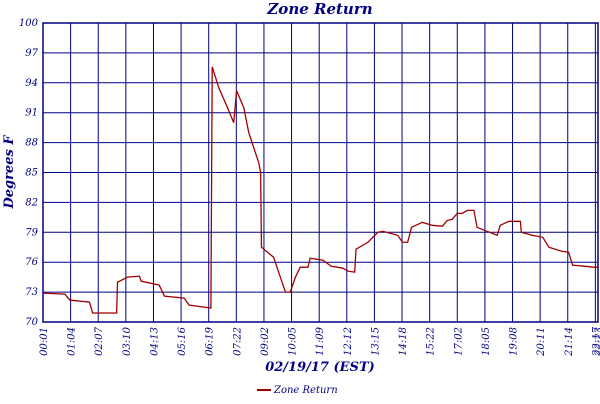 The height and width of the screenshot is (404, 600). Describe the element at coordinates (9, 172) in the screenshot. I see `y-axis-label: Degrees F` at that location.